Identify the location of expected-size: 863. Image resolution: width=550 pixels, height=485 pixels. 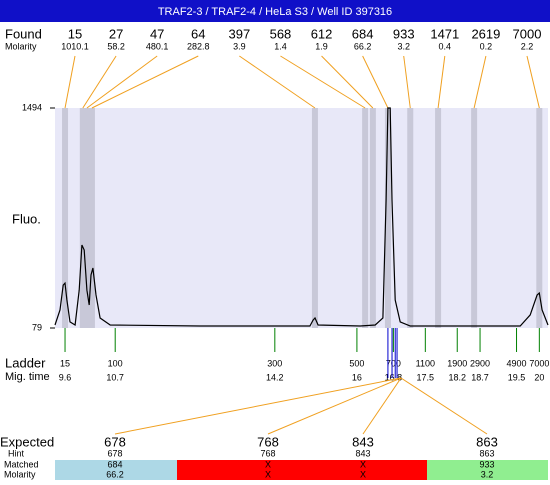
(487, 441).